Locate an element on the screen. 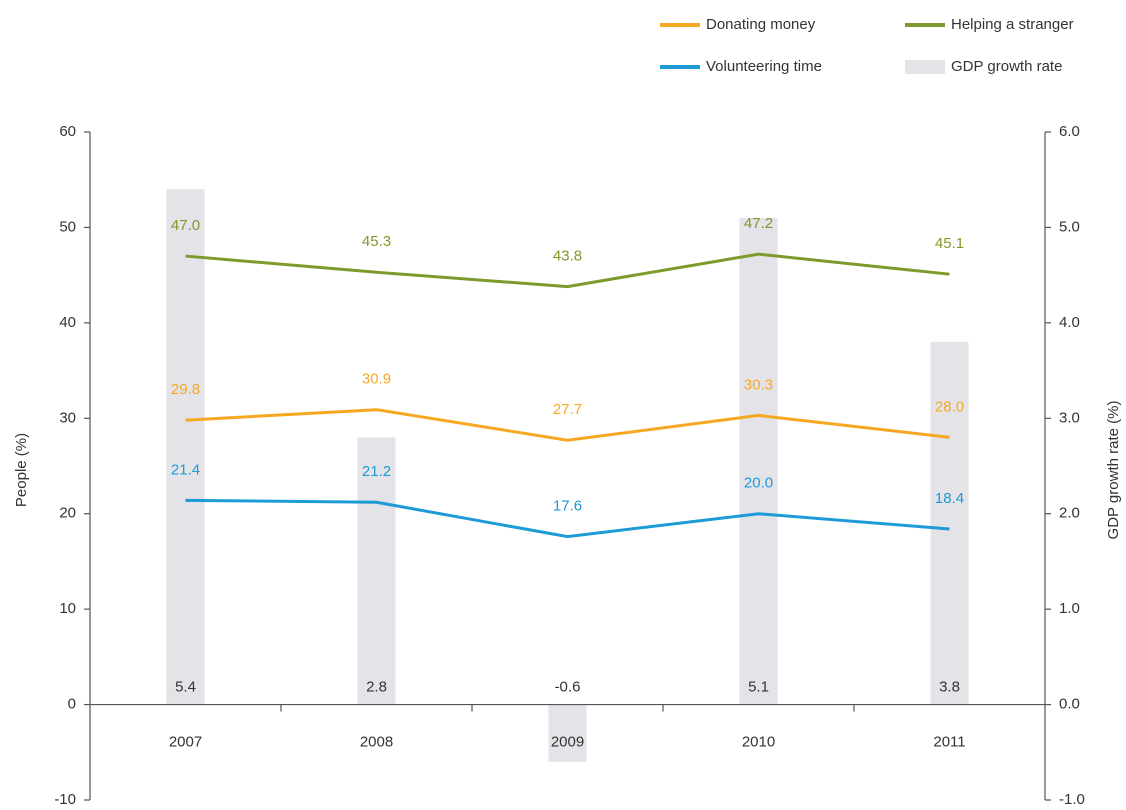  y-tick-label: 30 is located at coordinates (67, 417).